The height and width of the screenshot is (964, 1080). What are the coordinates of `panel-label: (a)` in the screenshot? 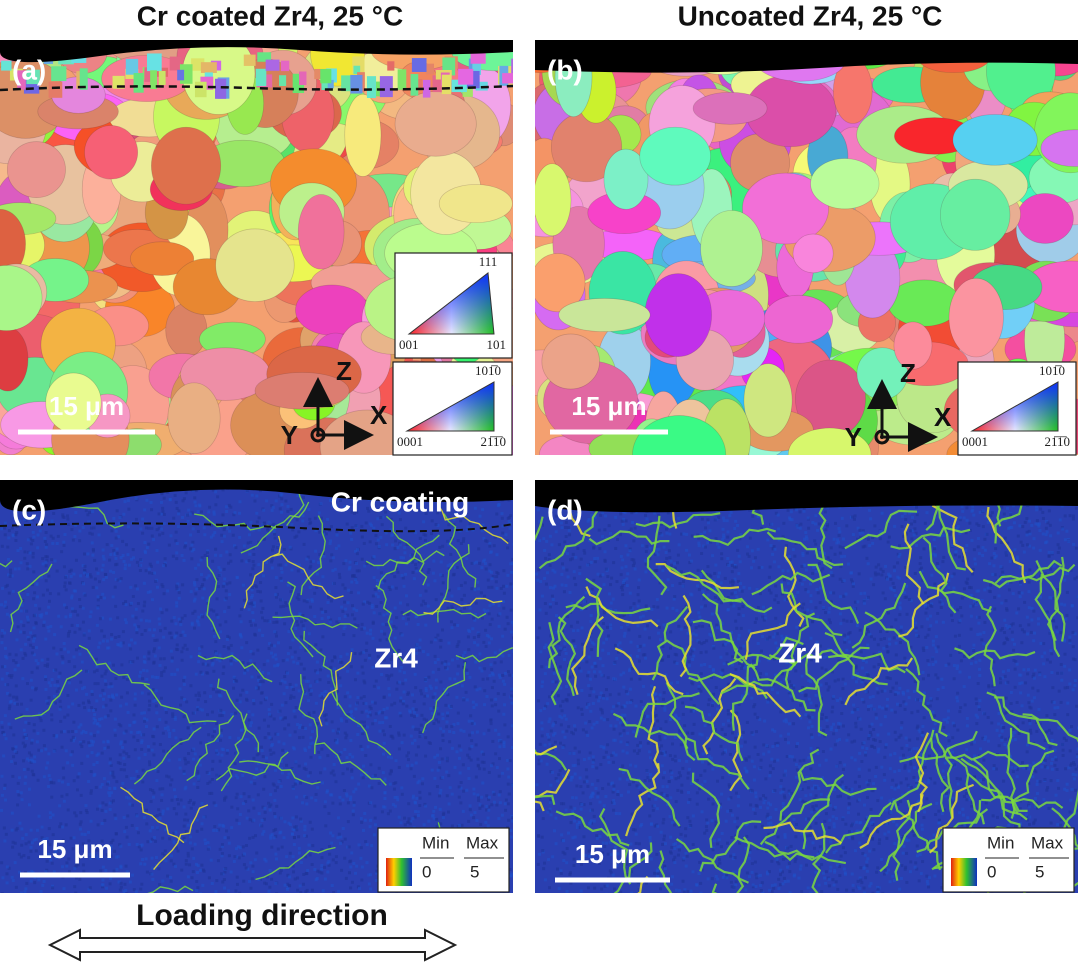 It's located at (29, 69).